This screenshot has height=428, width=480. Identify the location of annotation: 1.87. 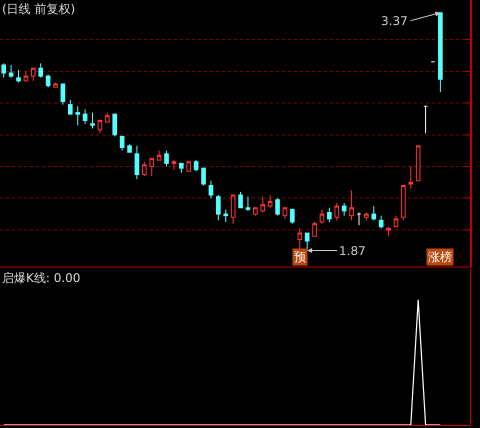
(352, 251).